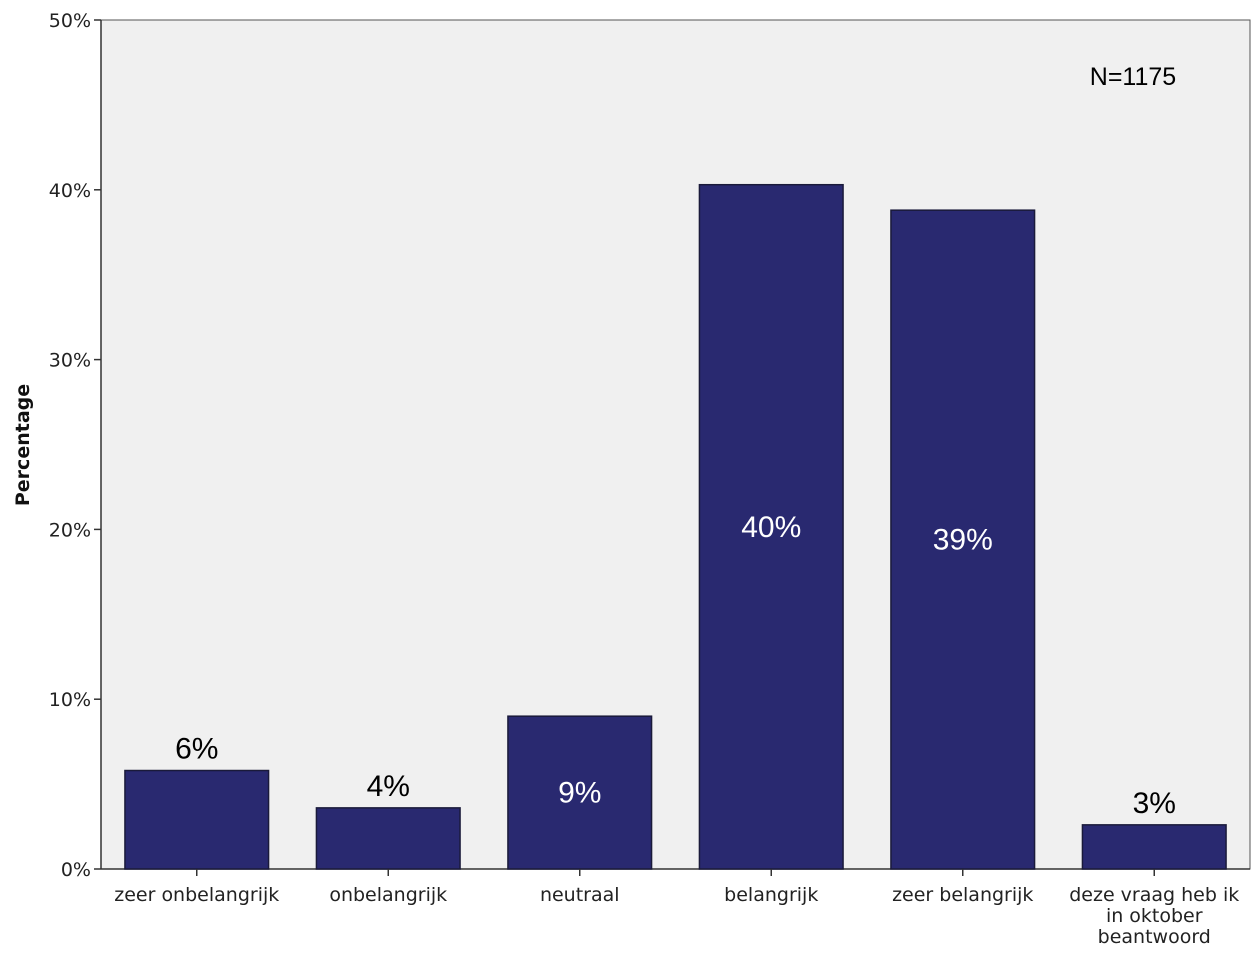 This screenshot has width=1256, height=955. What do you see at coordinates (771, 895) in the screenshot?
I see `x-tick-label: belangrijk` at bounding box center [771, 895].